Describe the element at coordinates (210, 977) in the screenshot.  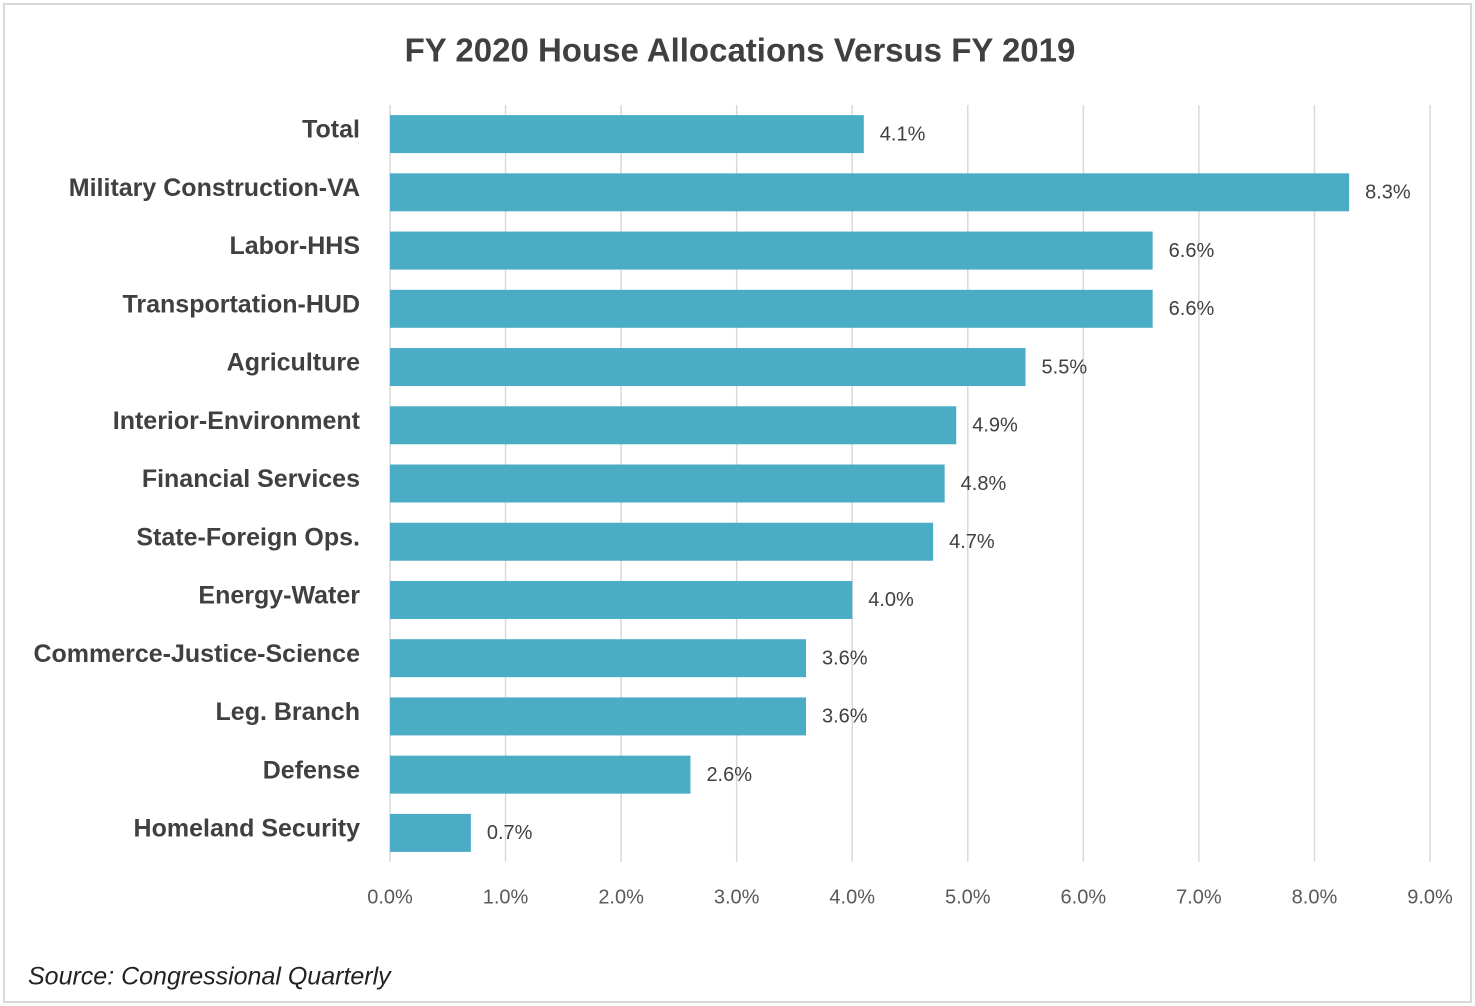
I see `source-note: Source: Congressional Quarterly` at that location.